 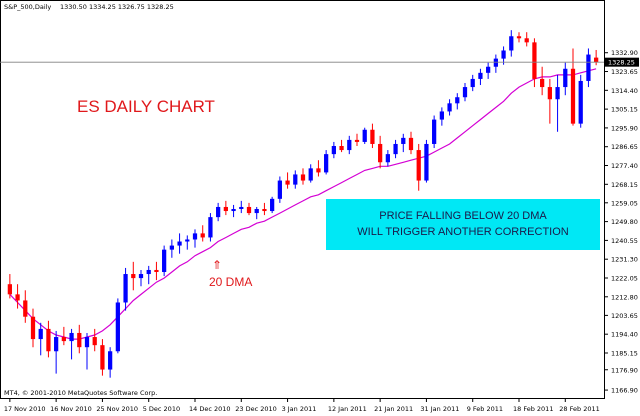 What do you see at coordinates (622, 62) in the screenshot?
I see `price-tag-box` at bounding box center [622, 62].